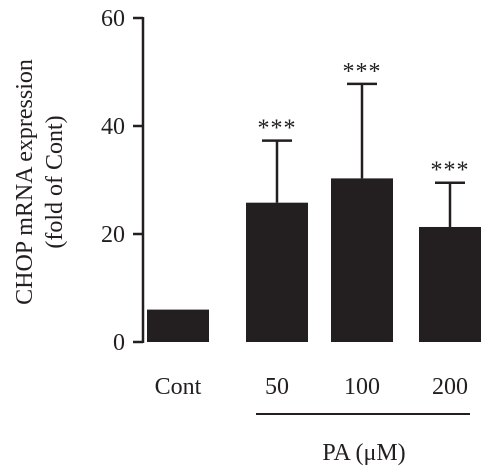 The height and width of the screenshot is (473, 492). I want to click on x-tick-label: 100, so click(362, 387).